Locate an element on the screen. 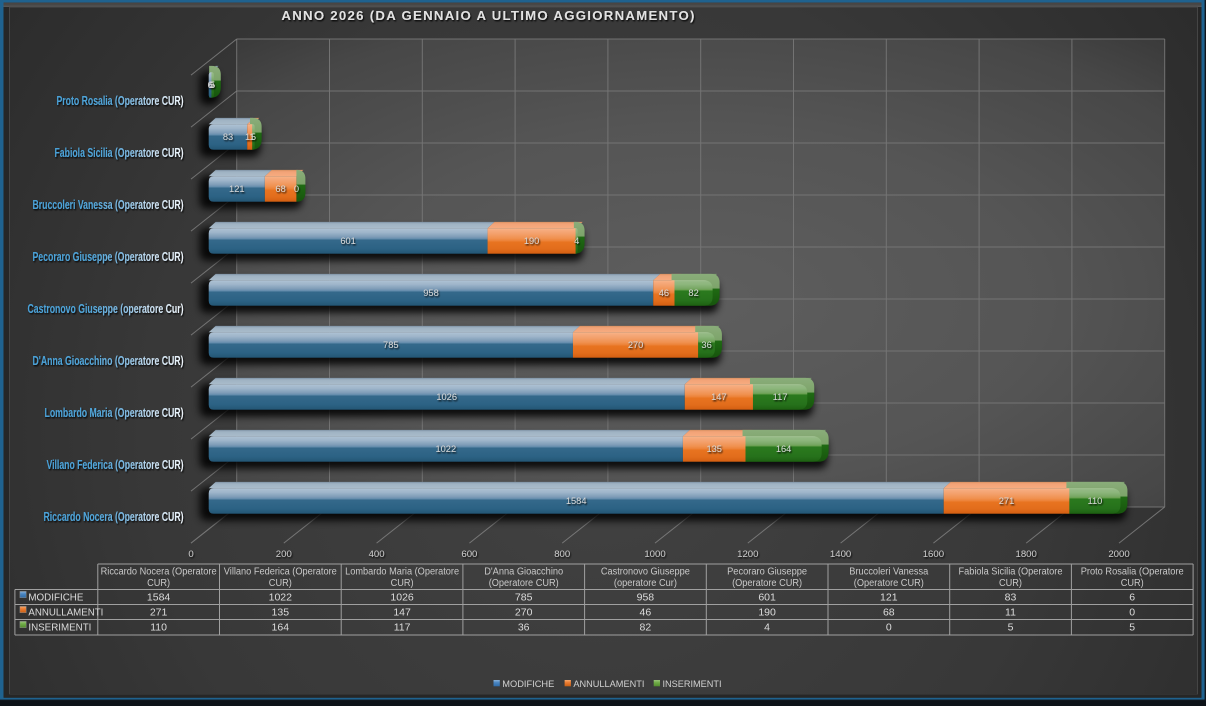 The width and height of the screenshot is (1206, 706). svg-text: Castronovo Giuseppe is located at coordinates (645, 572).